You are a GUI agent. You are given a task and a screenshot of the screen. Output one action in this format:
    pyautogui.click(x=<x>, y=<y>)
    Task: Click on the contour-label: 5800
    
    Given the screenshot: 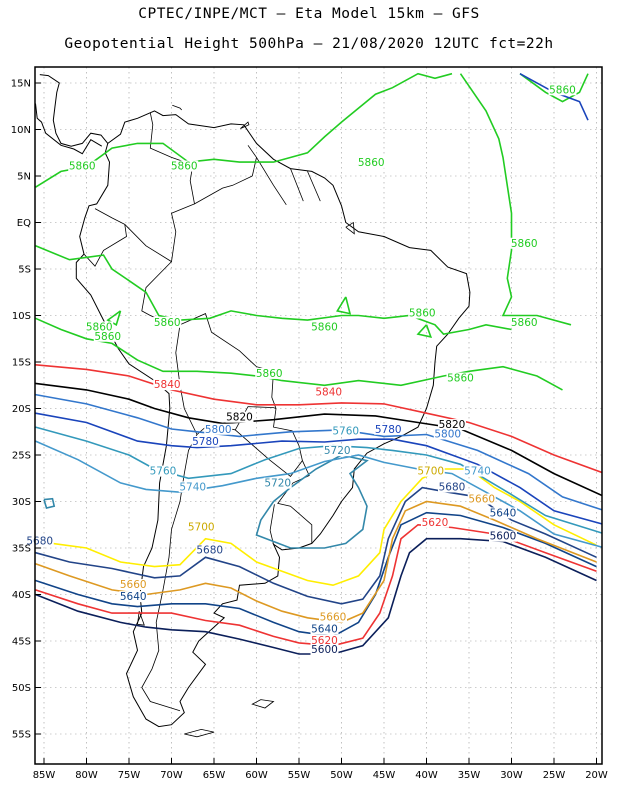 What is the action you would take?
    pyautogui.click(x=218, y=430)
    